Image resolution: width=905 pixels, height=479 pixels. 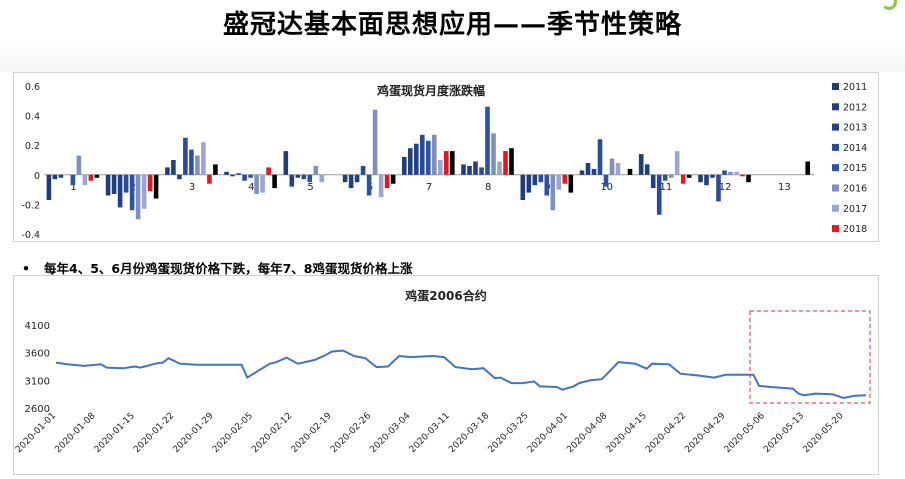 What do you see at coordinates (855, 87) in the screenshot?
I see `legend-label: 2011` at bounding box center [855, 87].